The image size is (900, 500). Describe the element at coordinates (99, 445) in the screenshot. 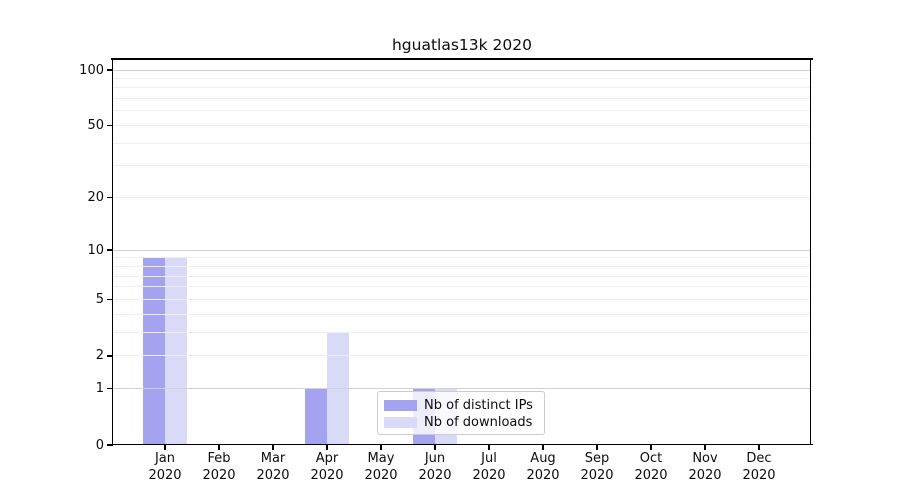

I see `y-tick-label-0: 0` at that location.